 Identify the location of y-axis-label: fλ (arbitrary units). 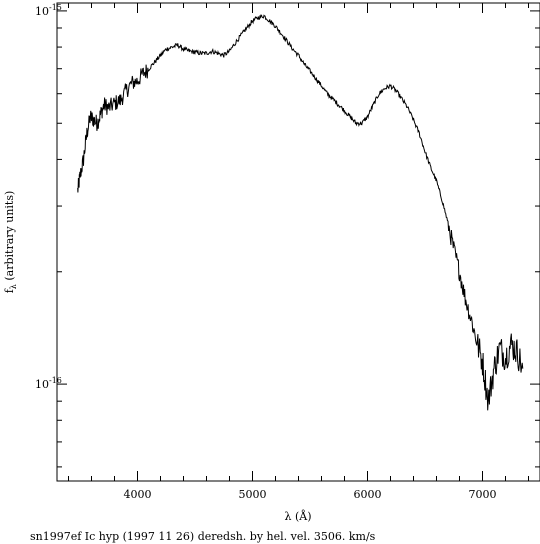
(10, 242).